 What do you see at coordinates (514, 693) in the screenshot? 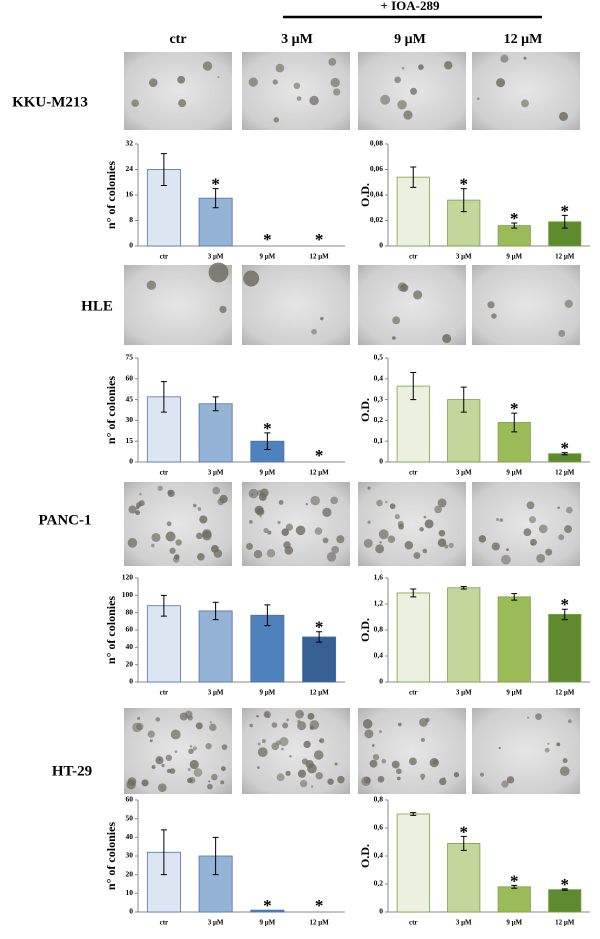
I see `x-tick-label: 9 μM` at bounding box center [514, 693].